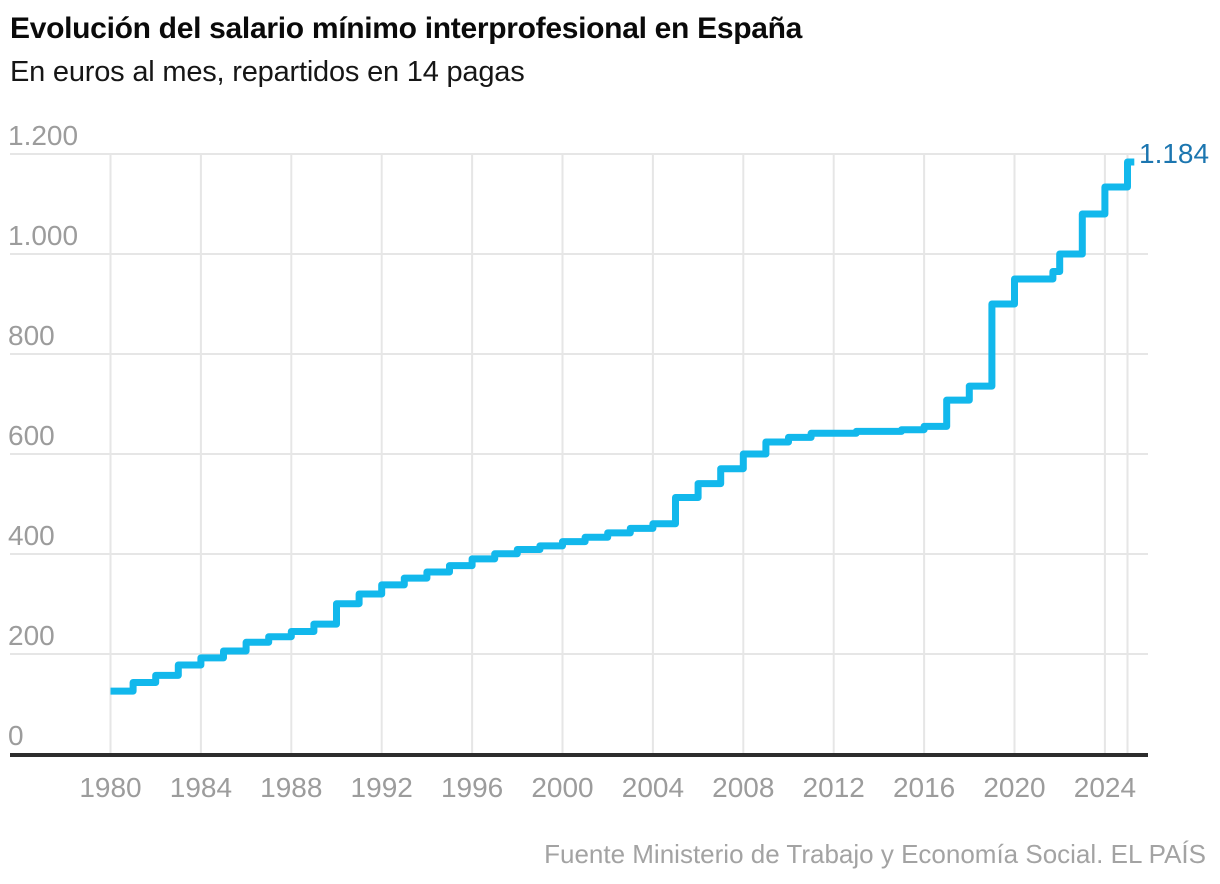 The image size is (1220, 884). Describe the element at coordinates (562, 787) in the screenshot. I see `x-tick-label-2000: 2000` at that location.